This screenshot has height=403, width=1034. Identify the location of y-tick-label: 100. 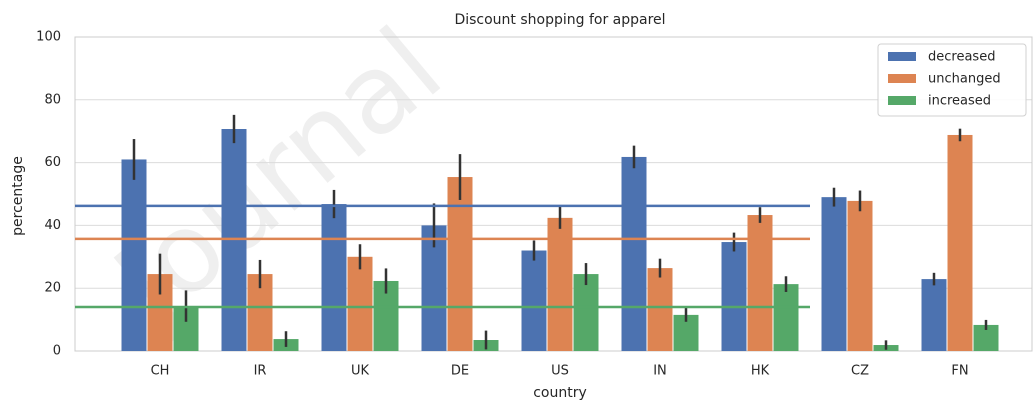
(48, 37).